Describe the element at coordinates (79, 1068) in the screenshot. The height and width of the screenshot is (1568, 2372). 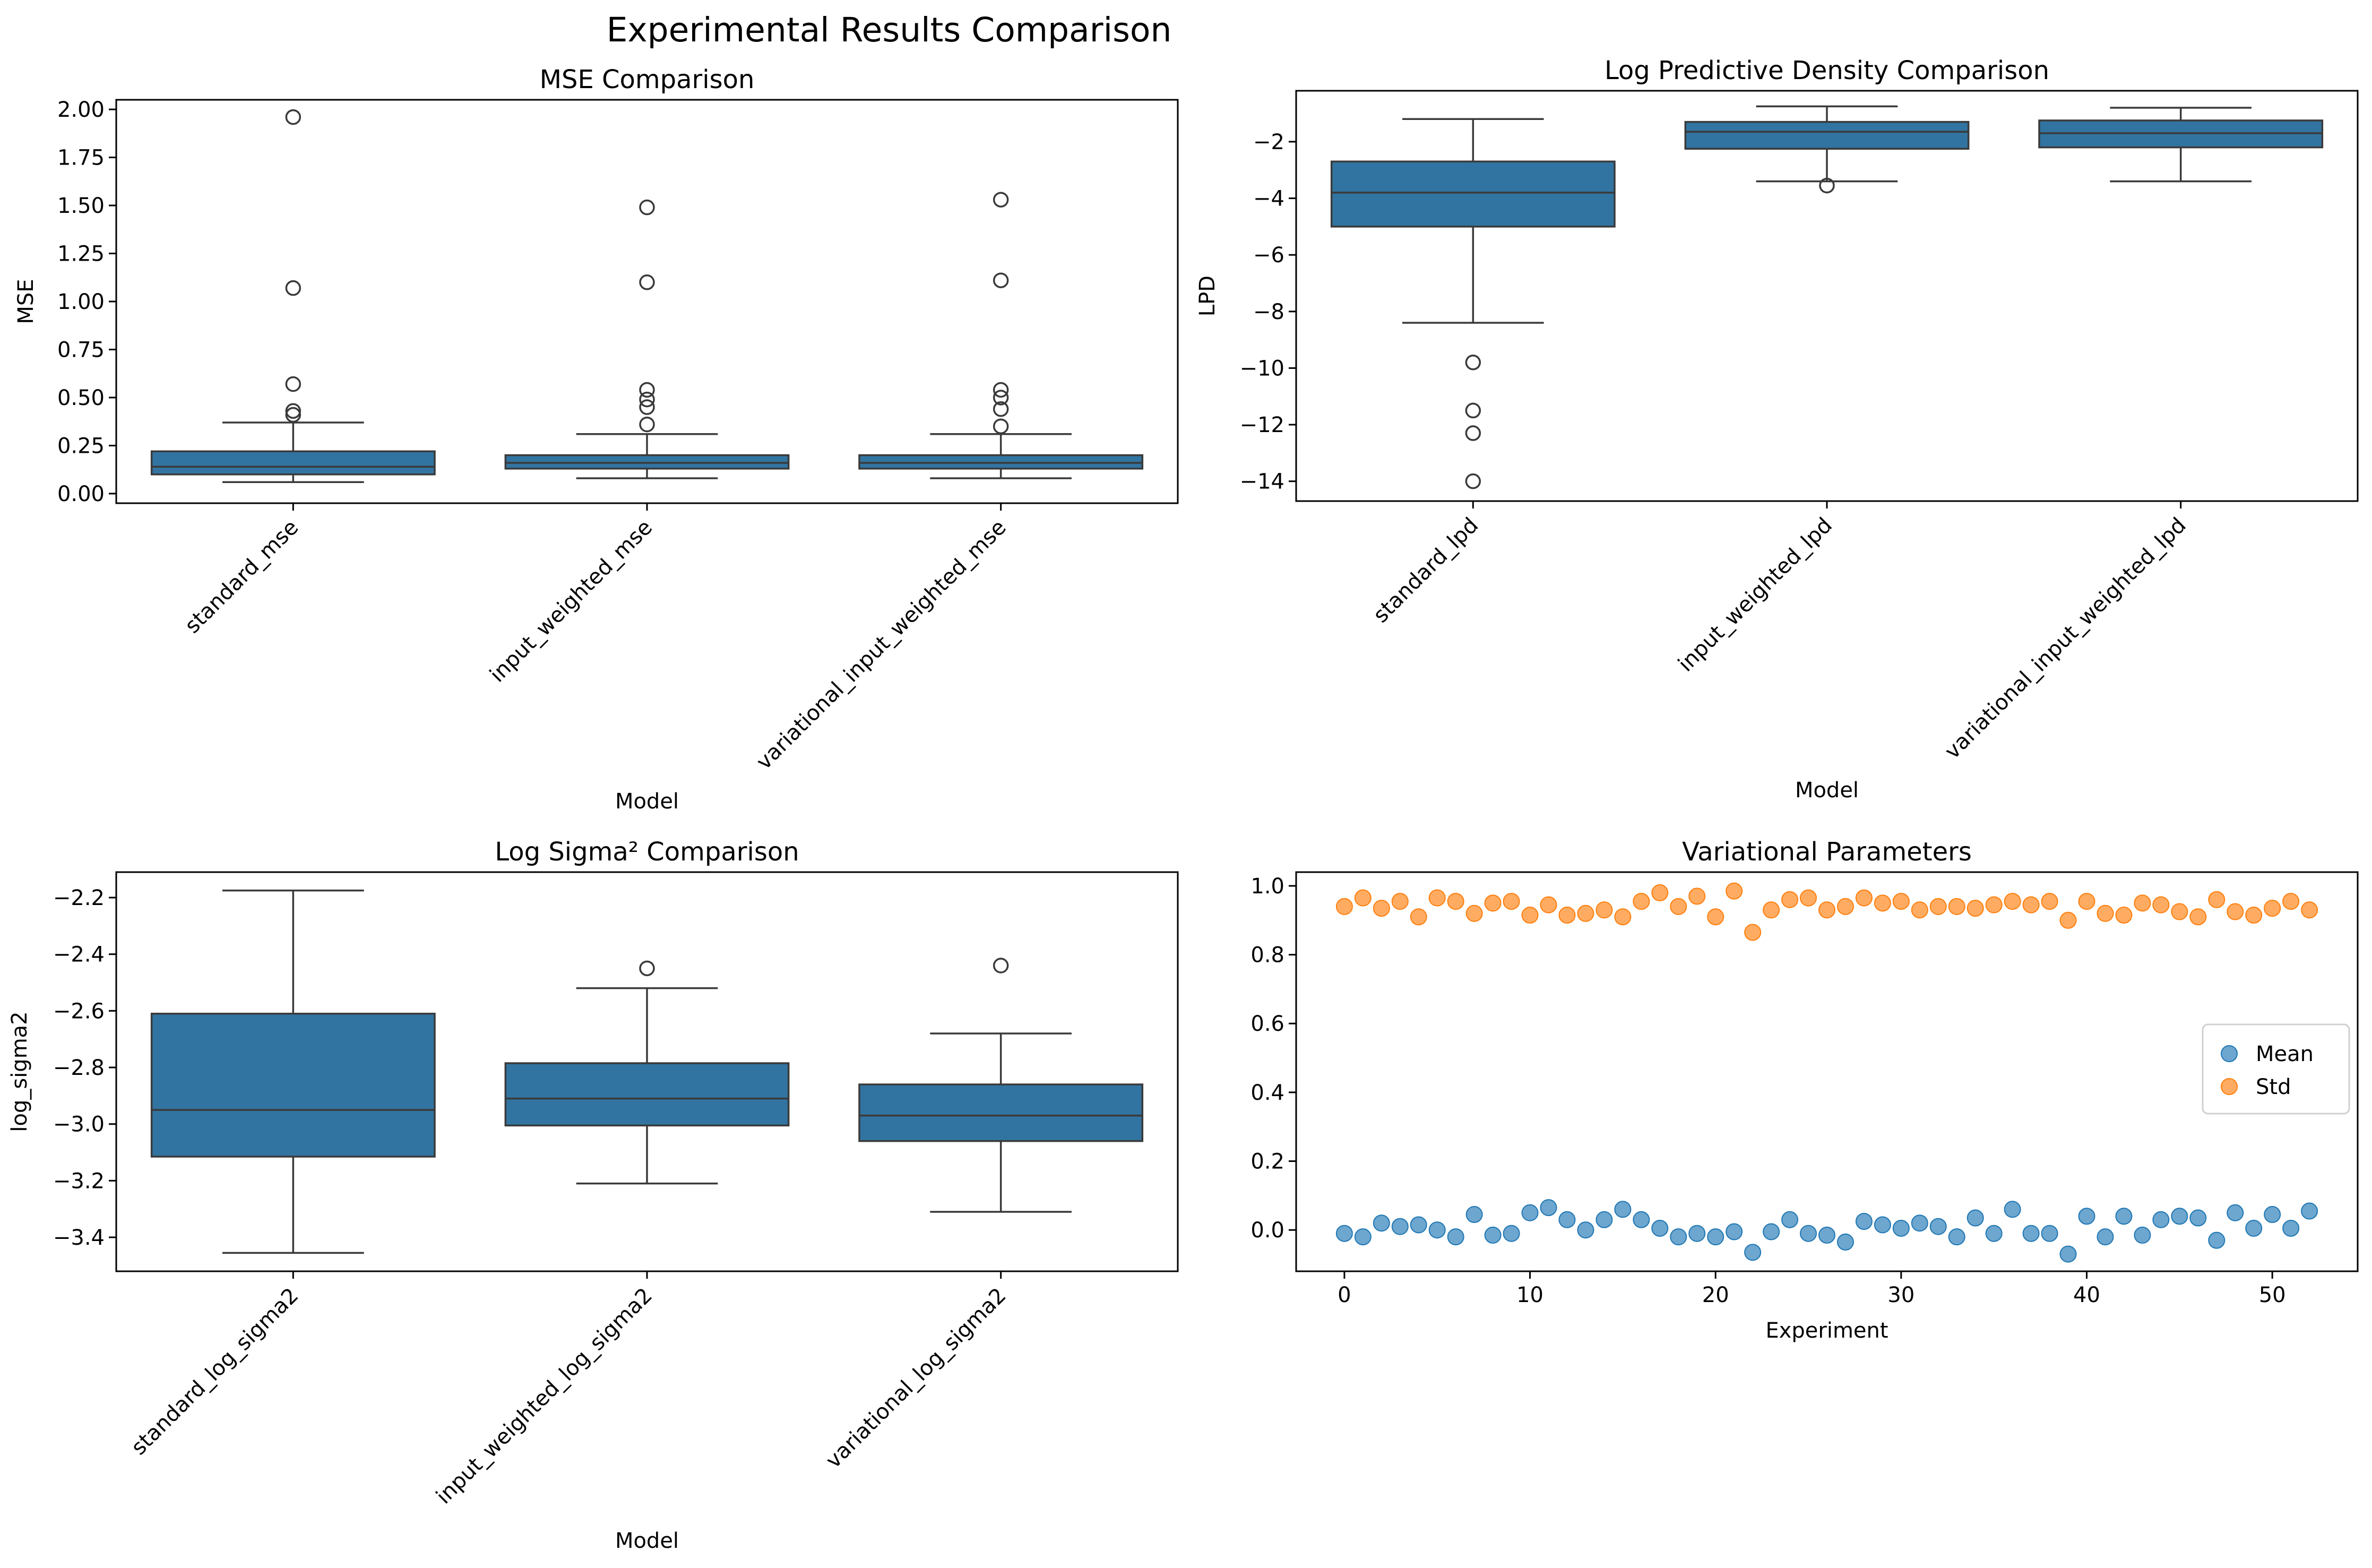
I see `log-sigma2-y-tick-label: −2.8` at that location.